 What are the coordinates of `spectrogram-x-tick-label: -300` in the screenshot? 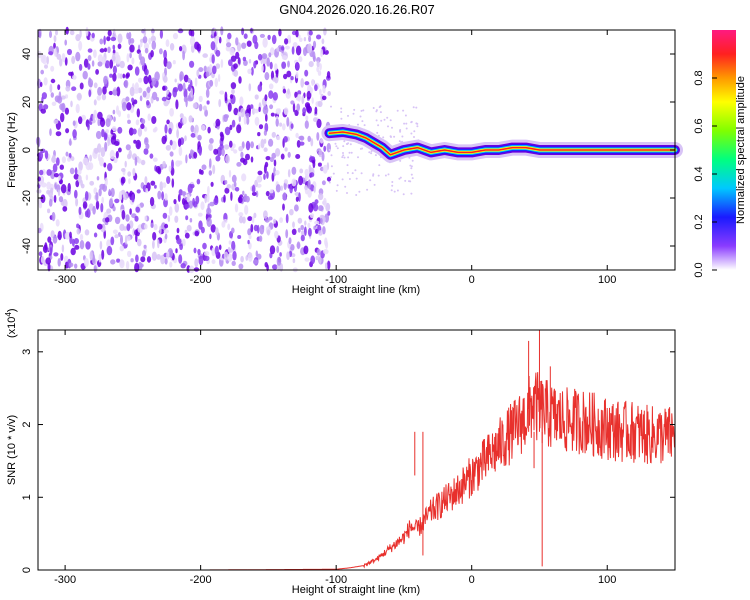 It's located at (65, 280).